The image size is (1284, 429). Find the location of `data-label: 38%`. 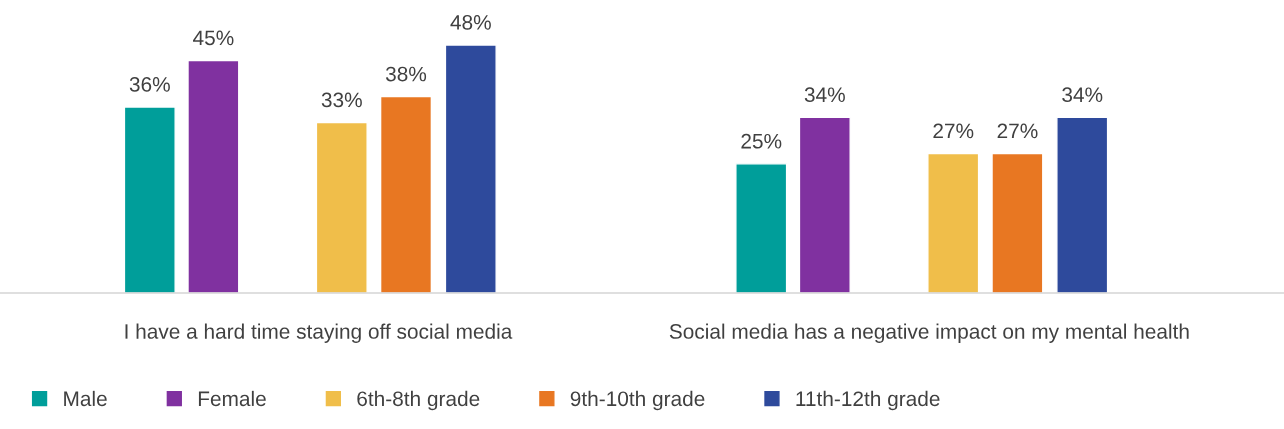

data-label: 38% is located at coordinates (406, 74).